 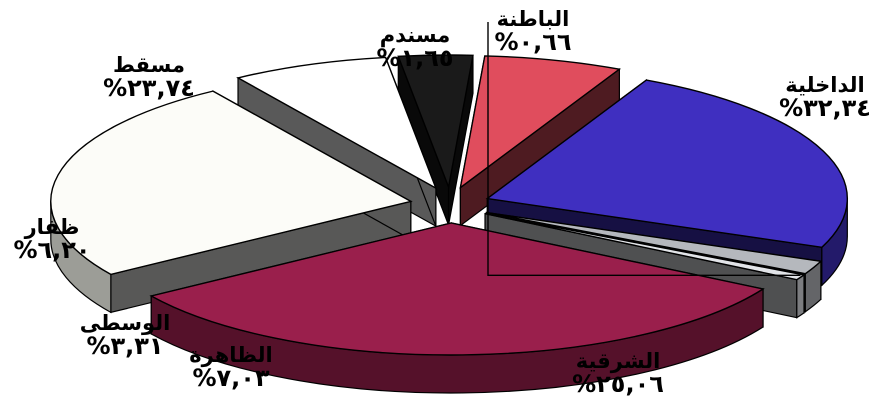 What do you see at coordinates (125, 323) in the screenshot?
I see `slice-name: الوسطى` at bounding box center [125, 323].